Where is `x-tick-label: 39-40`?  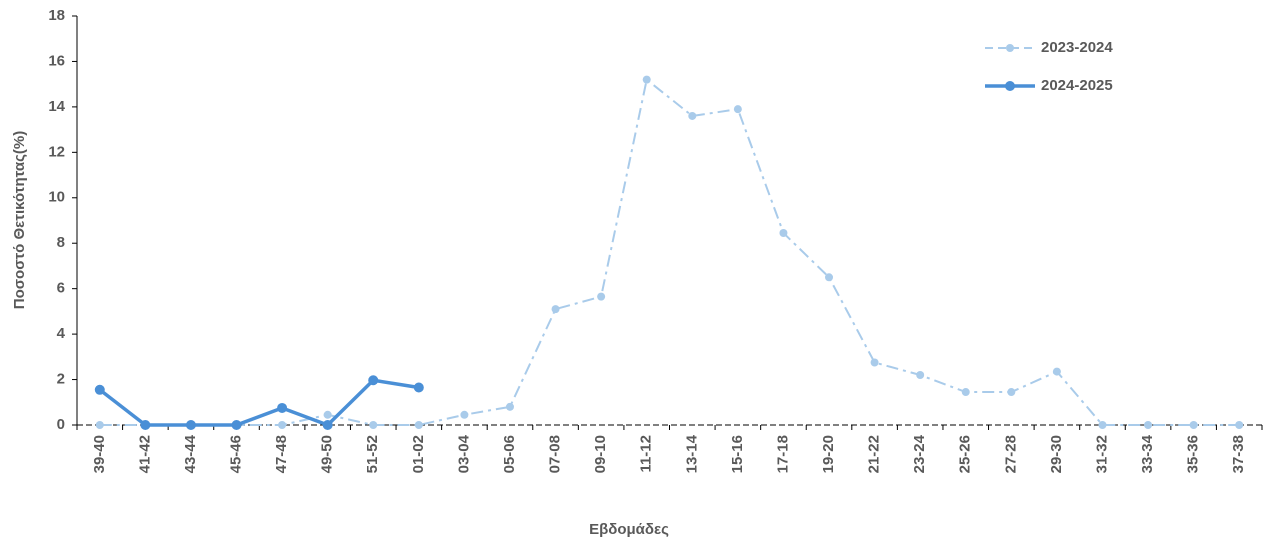
x-tick-label: 39-40 is located at coordinates (99, 454).